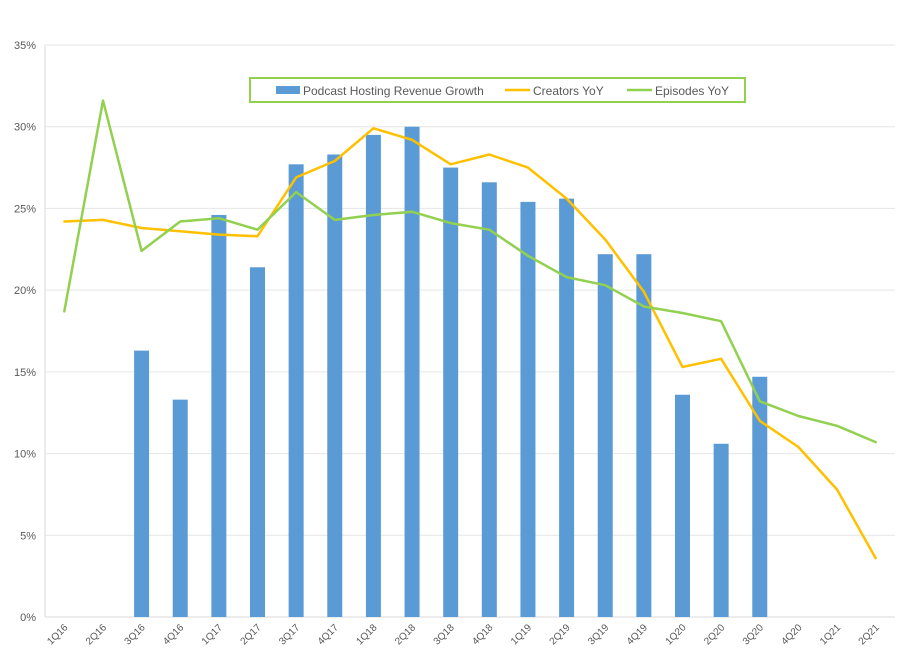 The height and width of the screenshot is (660, 909). What do you see at coordinates (714, 634) in the screenshot?
I see `x-tick-label: 2Q20` at bounding box center [714, 634].